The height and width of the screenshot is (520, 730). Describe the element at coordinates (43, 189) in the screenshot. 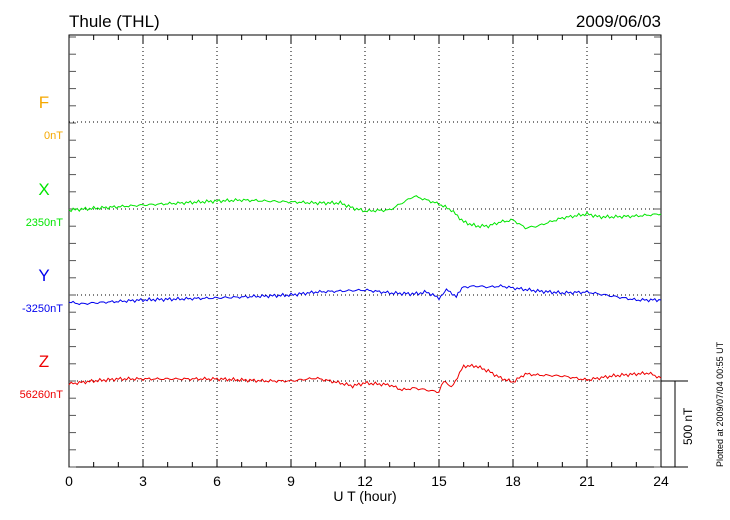

I see `series-name-x: X` at that location.